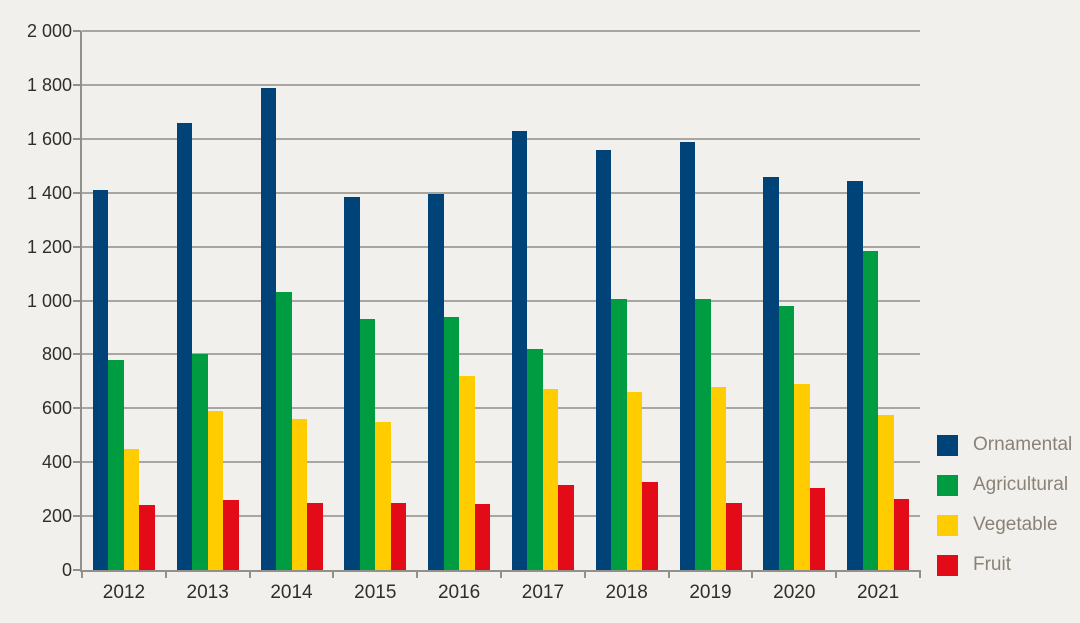 This screenshot has width=1080, height=623. Describe the element at coordinates (947, 525) in the screenshot. I see `legend-swatch-vegetable` at that location.